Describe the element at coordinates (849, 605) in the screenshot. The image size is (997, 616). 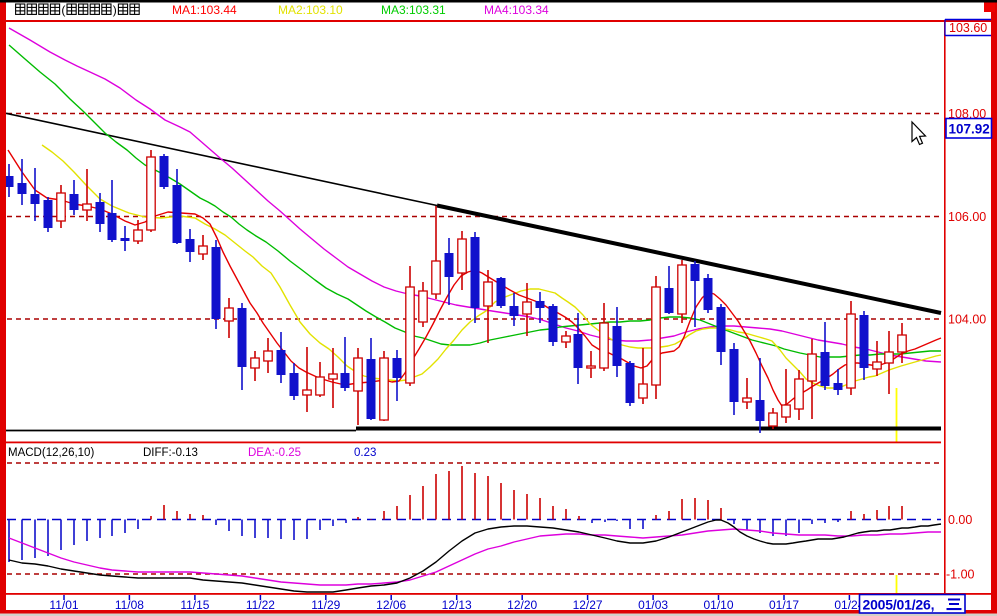
I see `svg-text: 01/24` at that location.